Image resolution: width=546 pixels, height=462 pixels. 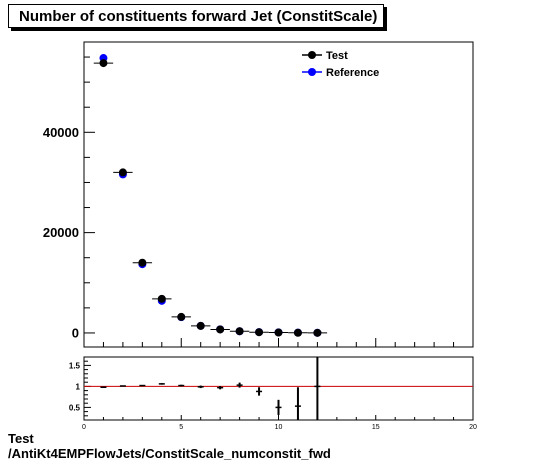 I want to click on ratio-x-tick-label: 15, so click(x=376, y=427).